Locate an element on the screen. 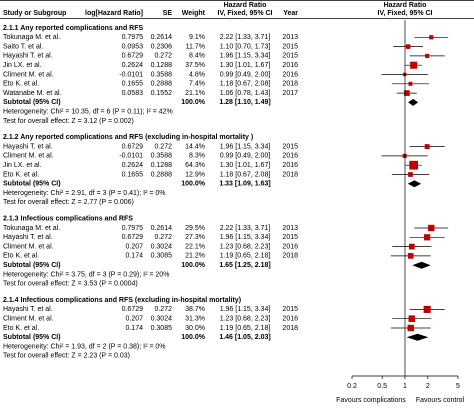  log-hr: 0.0583 is located at coordinates (133, 93).